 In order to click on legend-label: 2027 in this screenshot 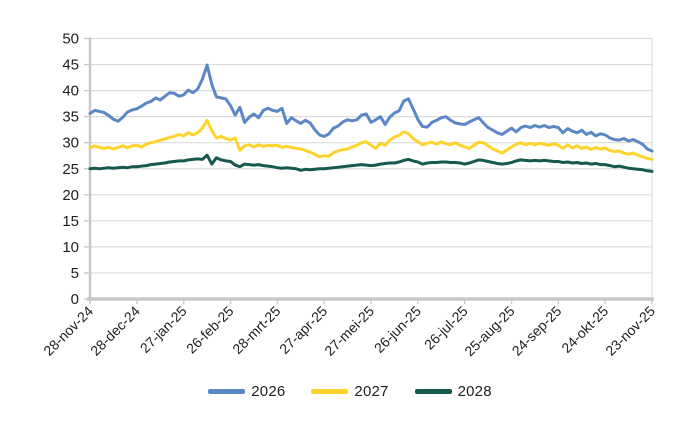, I will do `click(371, 391)`.